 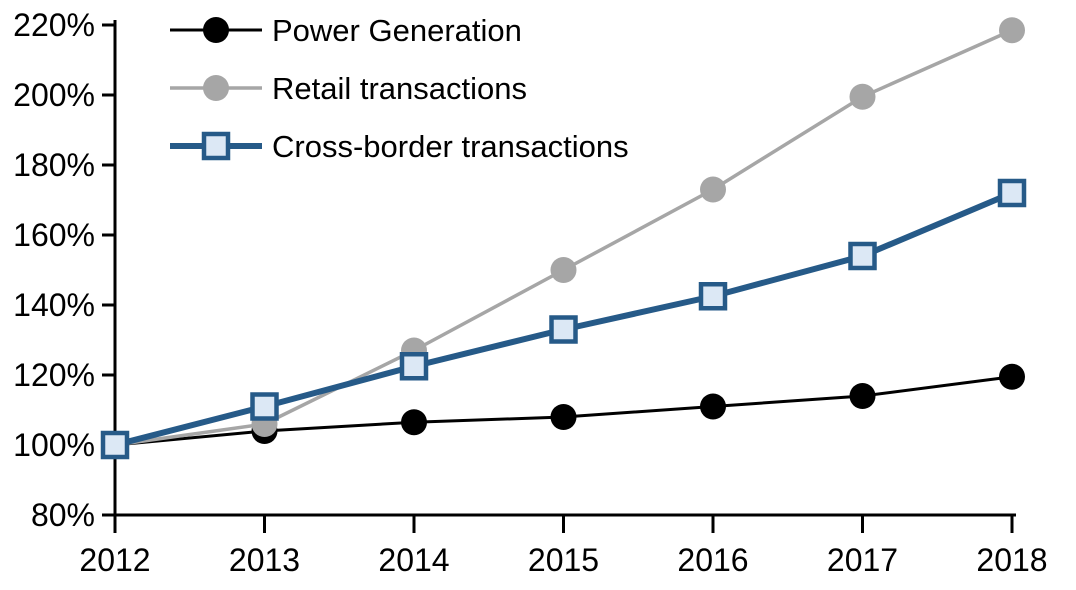 What do you see at coordinates (1011, 560) in the screenshot?
I see `x-tick-label: 2018` at bounding box center [1011, 560].